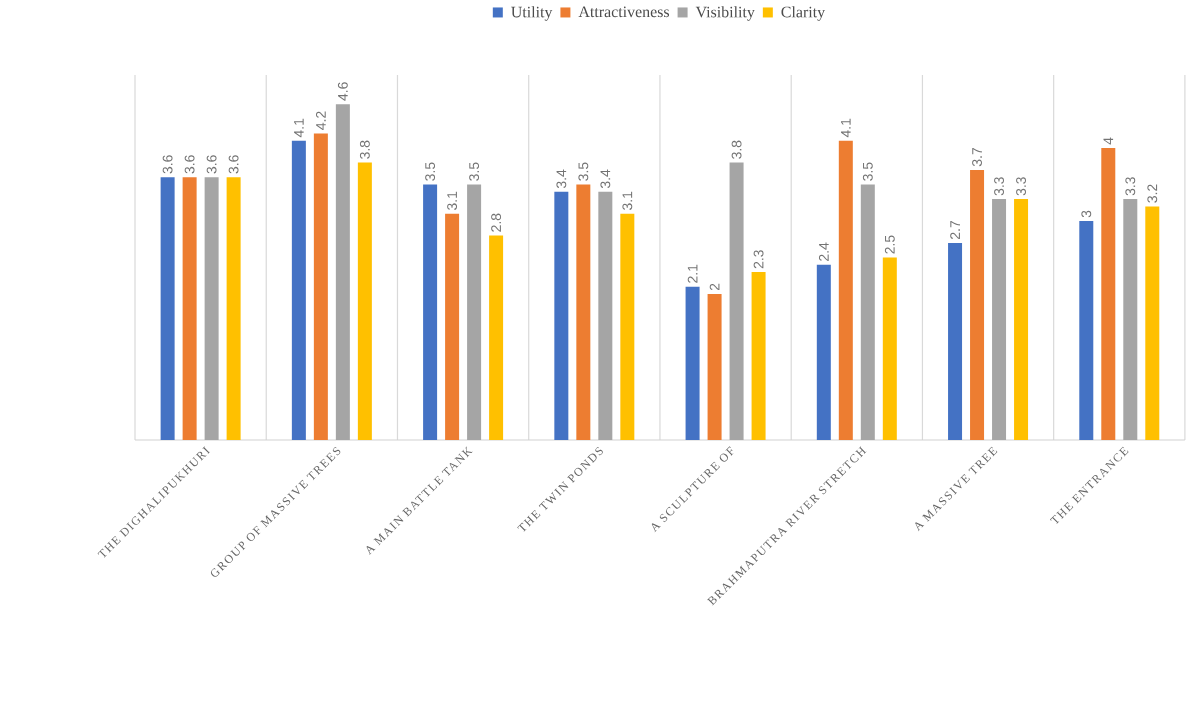 This screenshot has height=727, width=1187. I want to click on data-label: 2.4, so click(823, 251).